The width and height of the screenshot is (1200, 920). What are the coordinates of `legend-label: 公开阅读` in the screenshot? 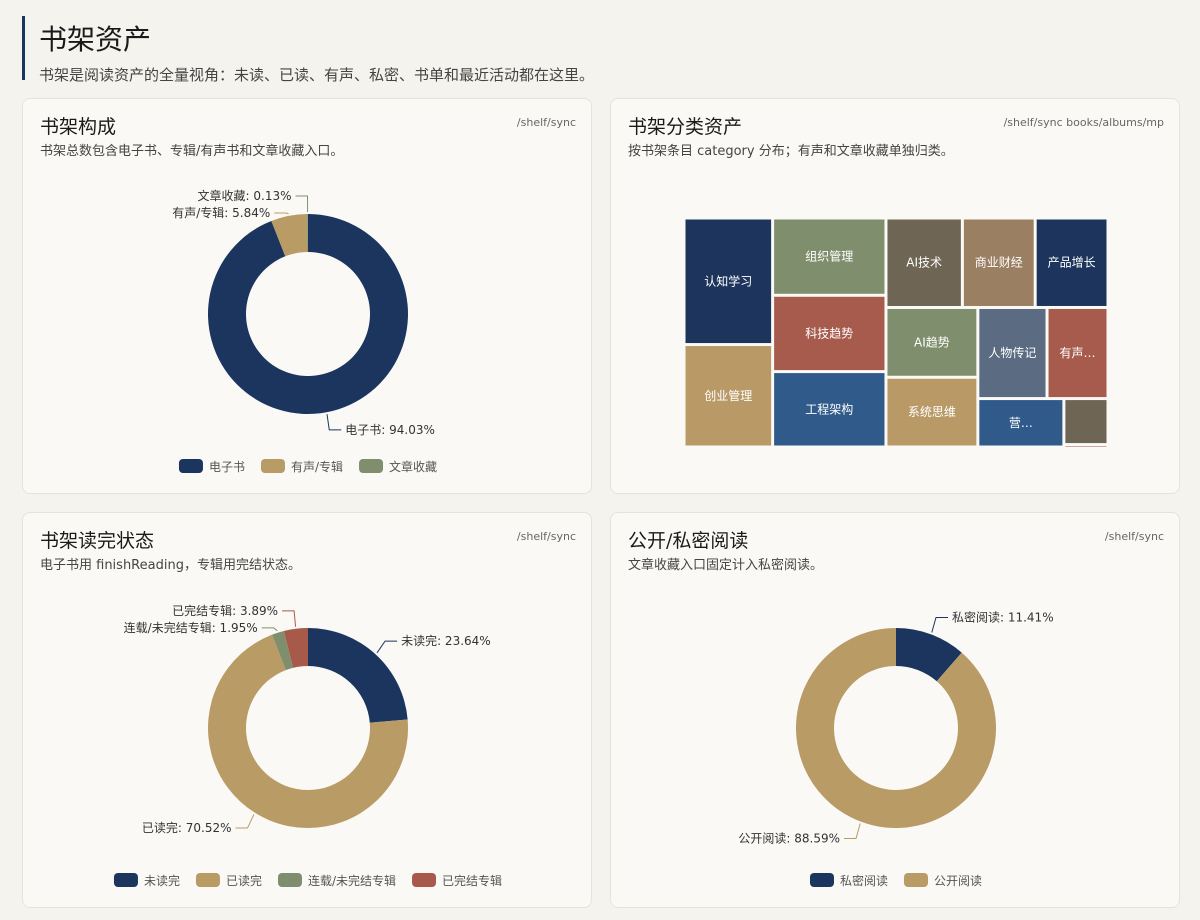 It's located at (958, 881).